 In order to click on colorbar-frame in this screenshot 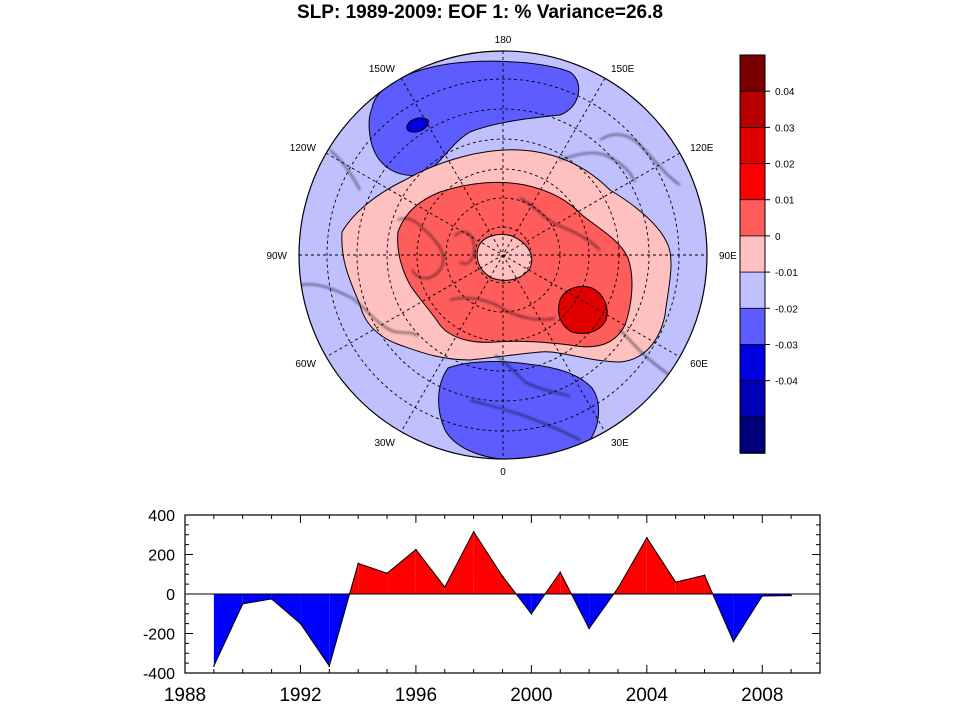, I will do `click(752, 254)`.